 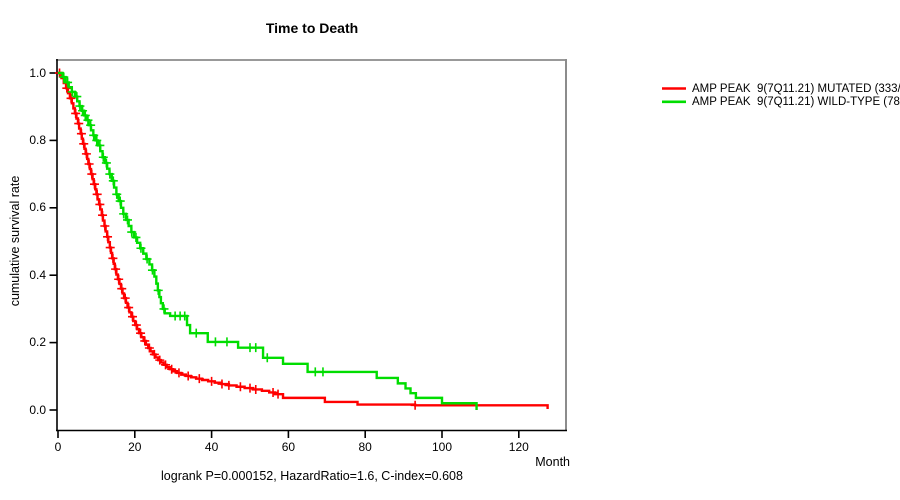 I want to click on y-tick-label: 0.6, so click(x=37, y=207).